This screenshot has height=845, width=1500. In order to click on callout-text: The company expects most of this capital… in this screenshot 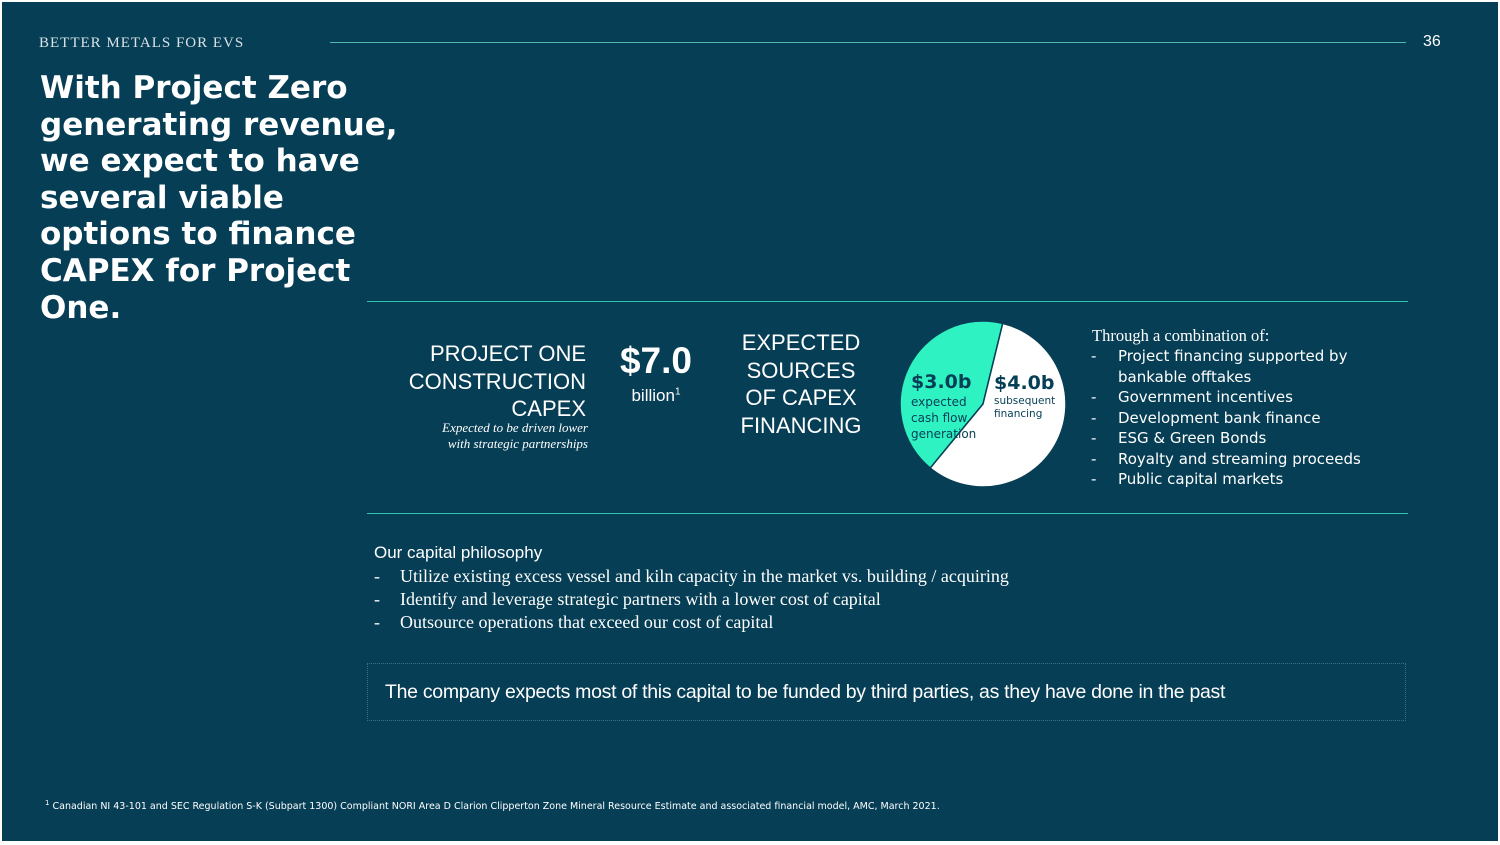, I will do `click(805, 692)`.